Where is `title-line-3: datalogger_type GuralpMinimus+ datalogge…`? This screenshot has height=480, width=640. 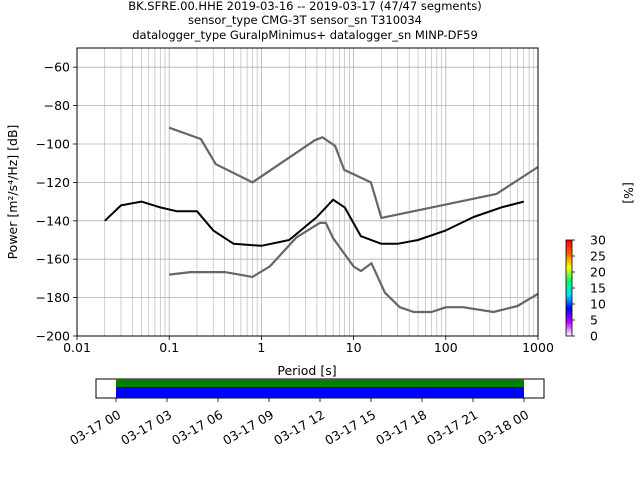 title-line-3: datalogger_type GuralpMinimus+ datalogge… is located at coordinates (305, 35).